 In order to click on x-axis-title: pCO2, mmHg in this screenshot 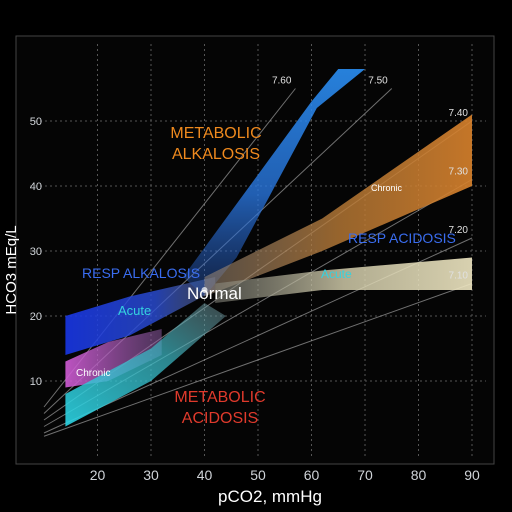, I will do `click(270, 496)`.